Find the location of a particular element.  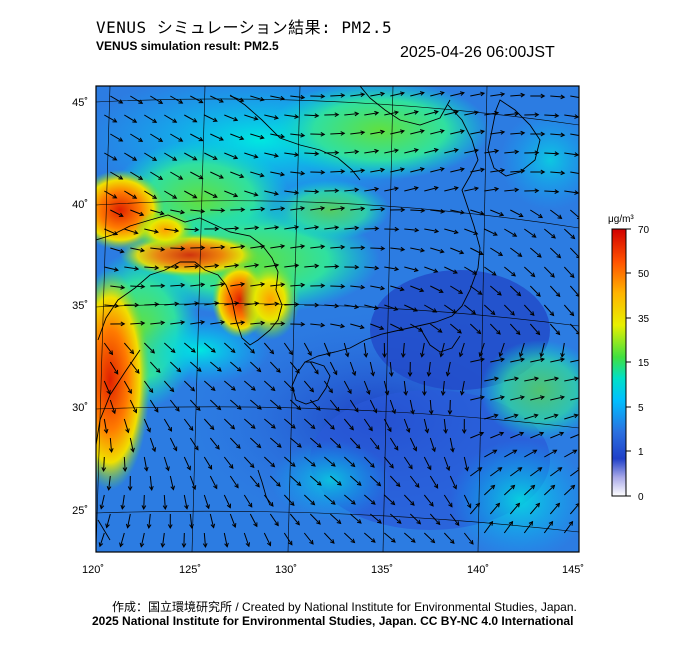

lat-tick-35: 35˚ is located at coordinates (80, 306).